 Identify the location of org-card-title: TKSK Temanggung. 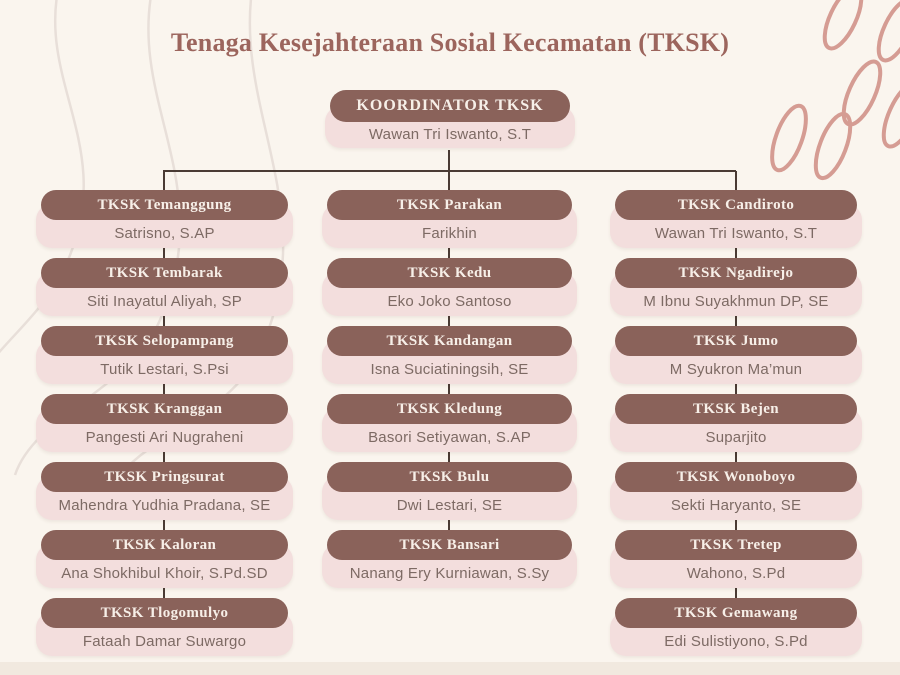
(164, 205).